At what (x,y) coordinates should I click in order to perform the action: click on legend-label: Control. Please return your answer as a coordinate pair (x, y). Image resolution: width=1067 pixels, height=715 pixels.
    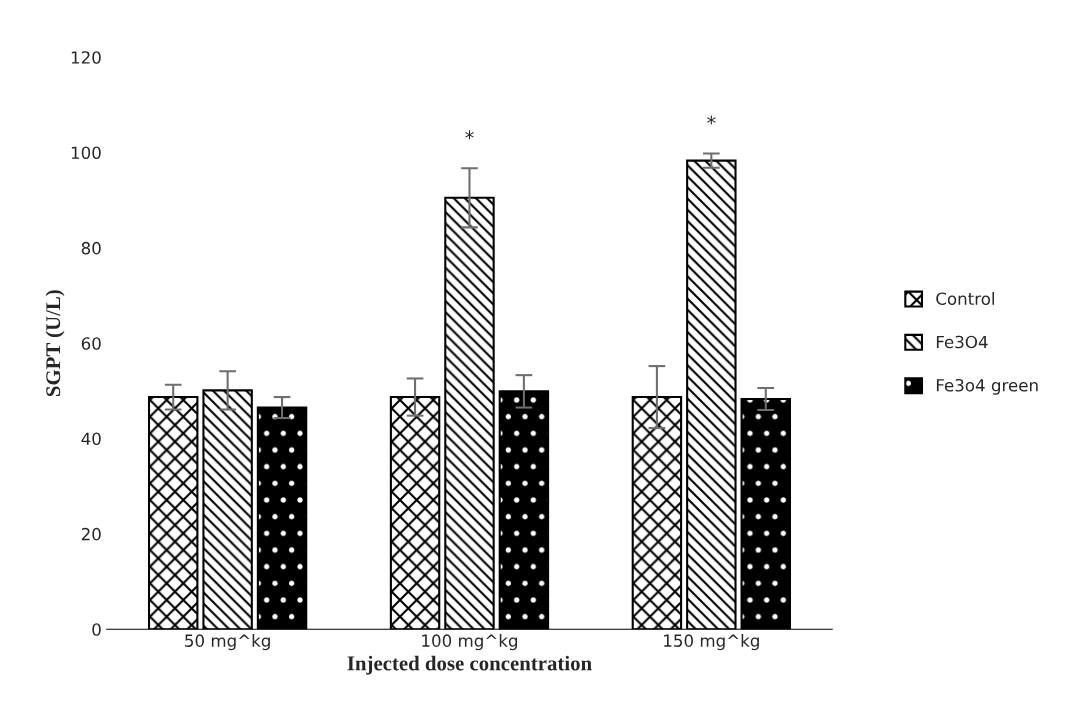
    Looking at the image, I should click on (965, 298).